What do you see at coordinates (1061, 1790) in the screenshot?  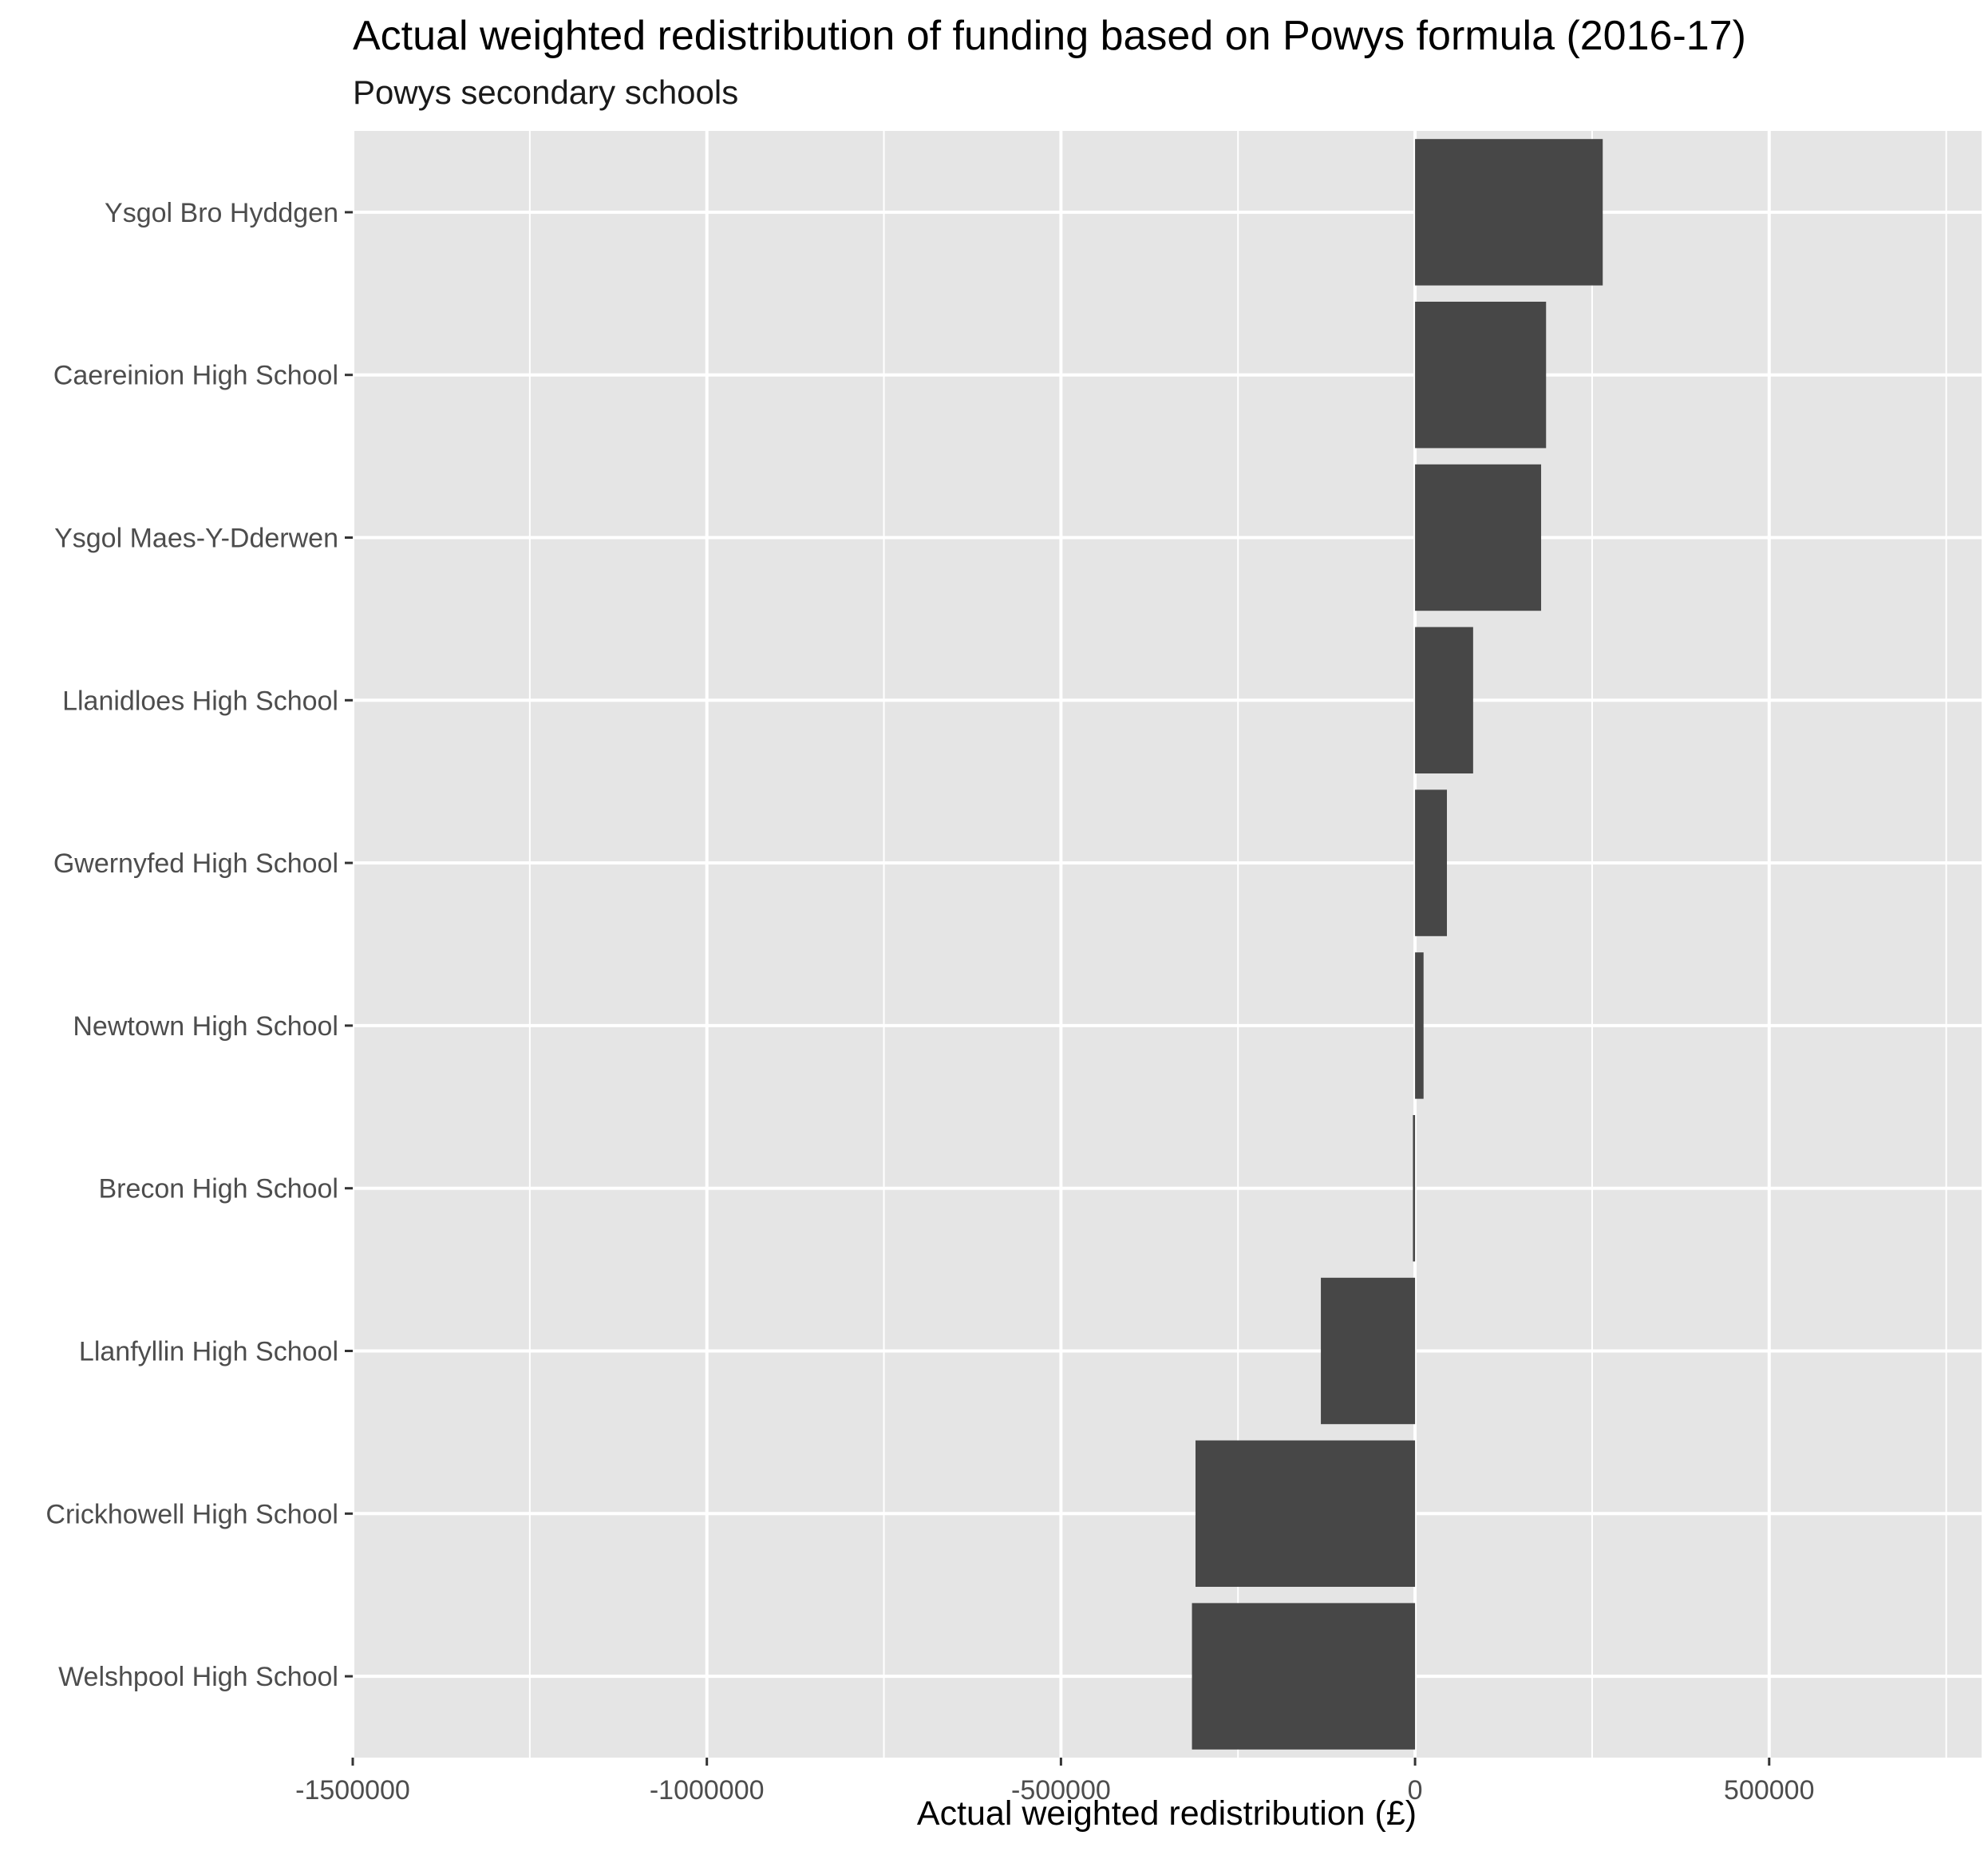 I see `x-tick-label: -500000` at bounding box center [1061, 1790].